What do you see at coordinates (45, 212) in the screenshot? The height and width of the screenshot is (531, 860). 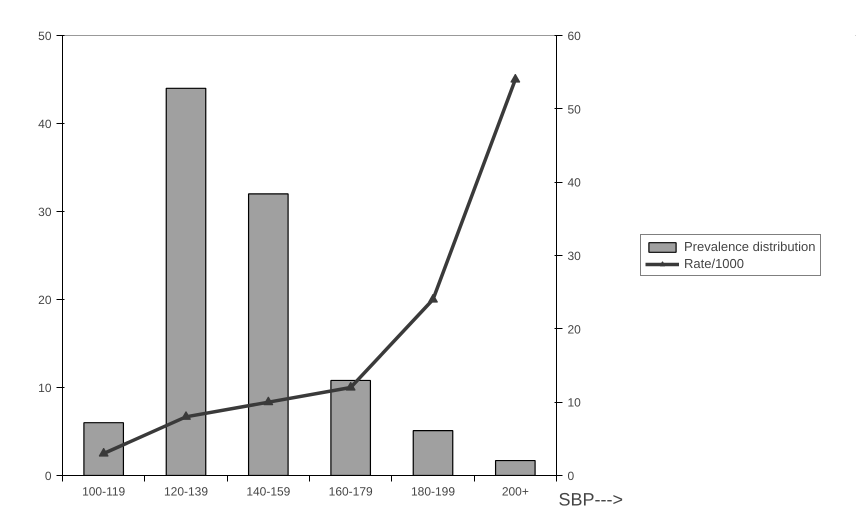 I see `y-tick-label: 30` at bounding box center [45, 212].